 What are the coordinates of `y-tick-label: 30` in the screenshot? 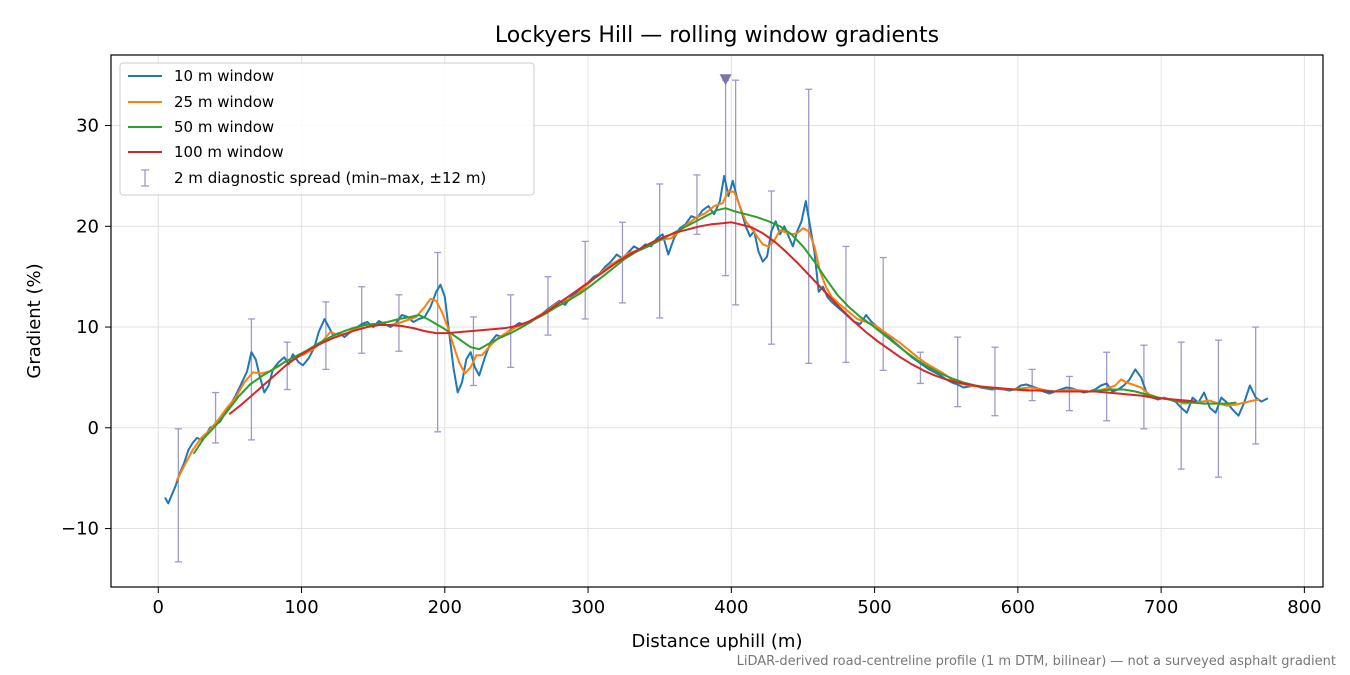 It's located at (87, 126).